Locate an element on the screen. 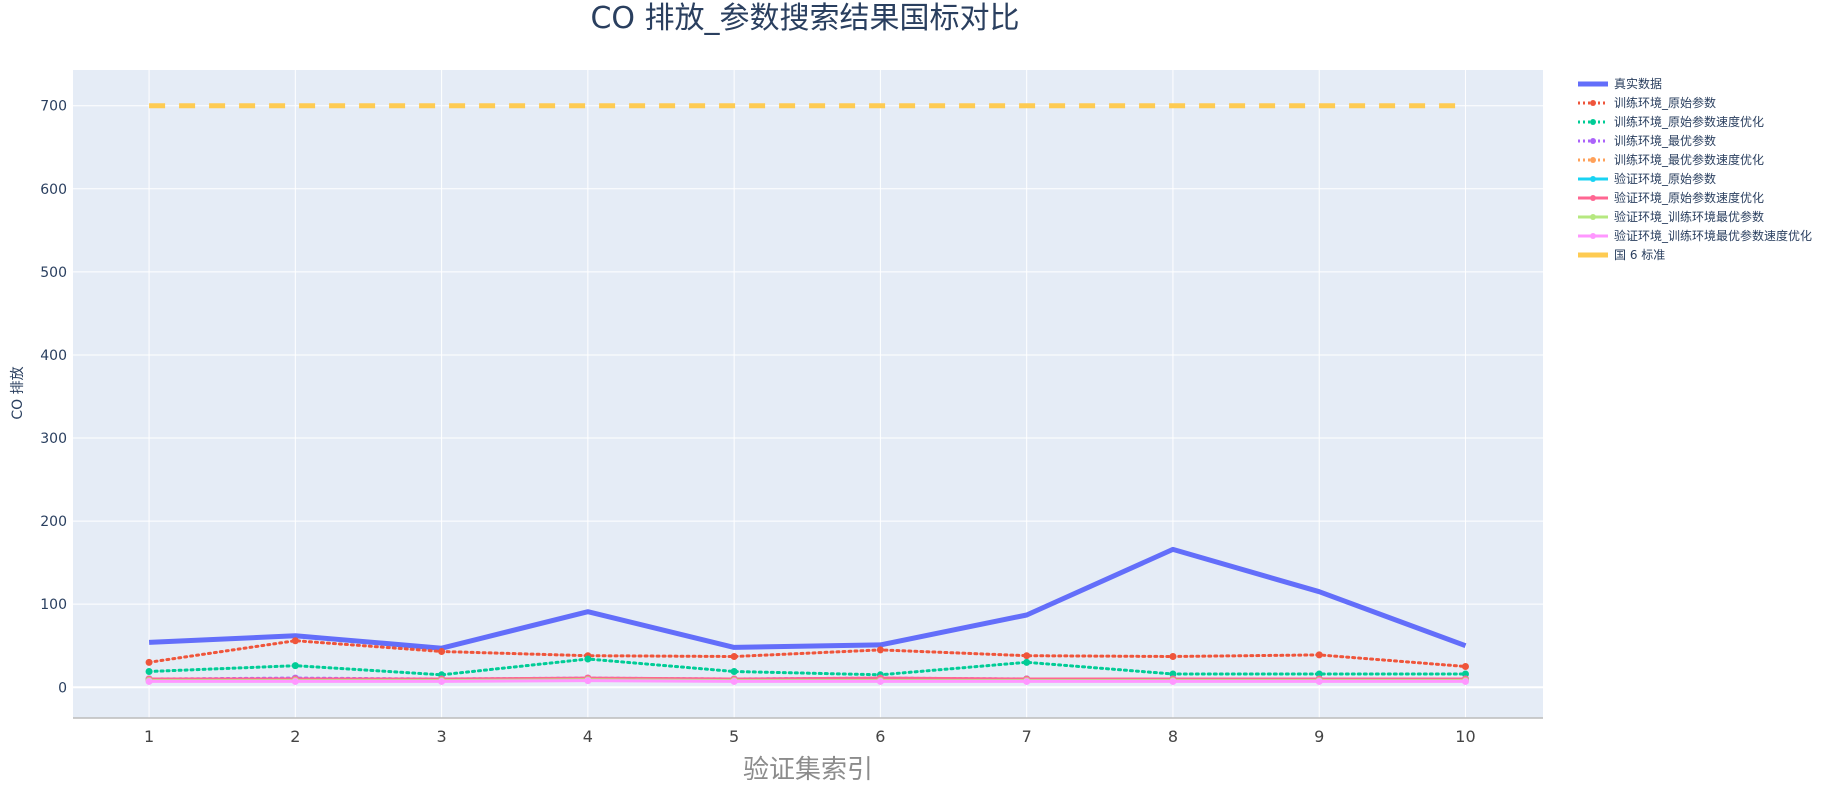  y-tick-label: 600 is located at coordinates (53, 190).